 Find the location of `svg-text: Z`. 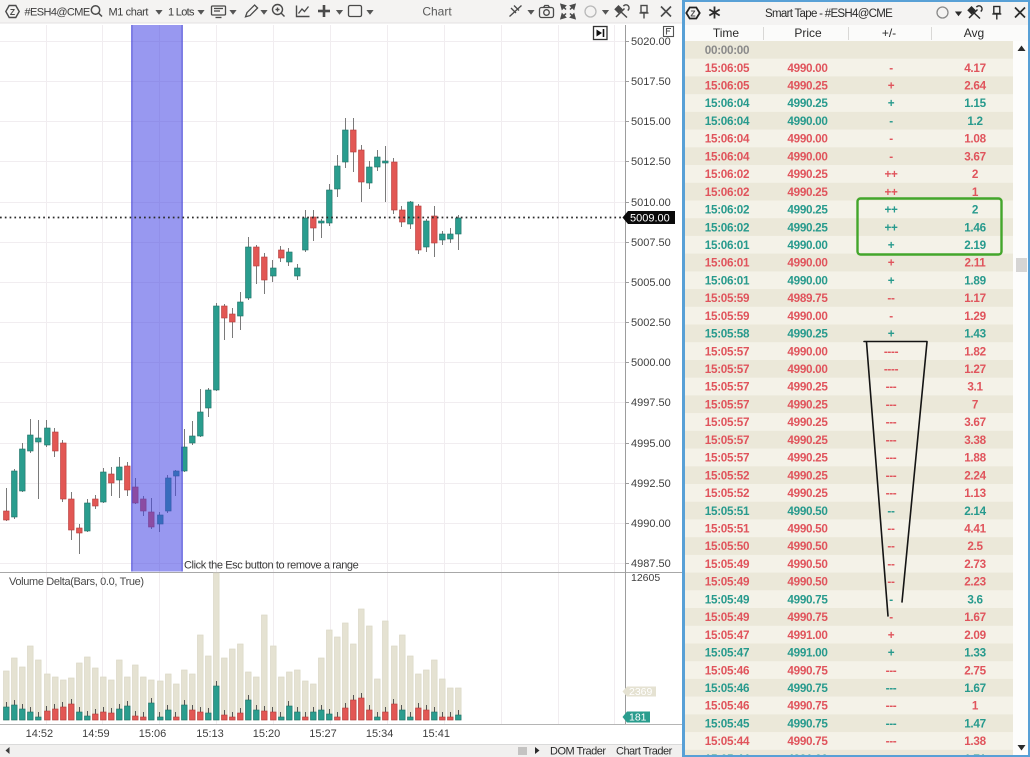

svg-text: Z is located at coordinates (692, 14).